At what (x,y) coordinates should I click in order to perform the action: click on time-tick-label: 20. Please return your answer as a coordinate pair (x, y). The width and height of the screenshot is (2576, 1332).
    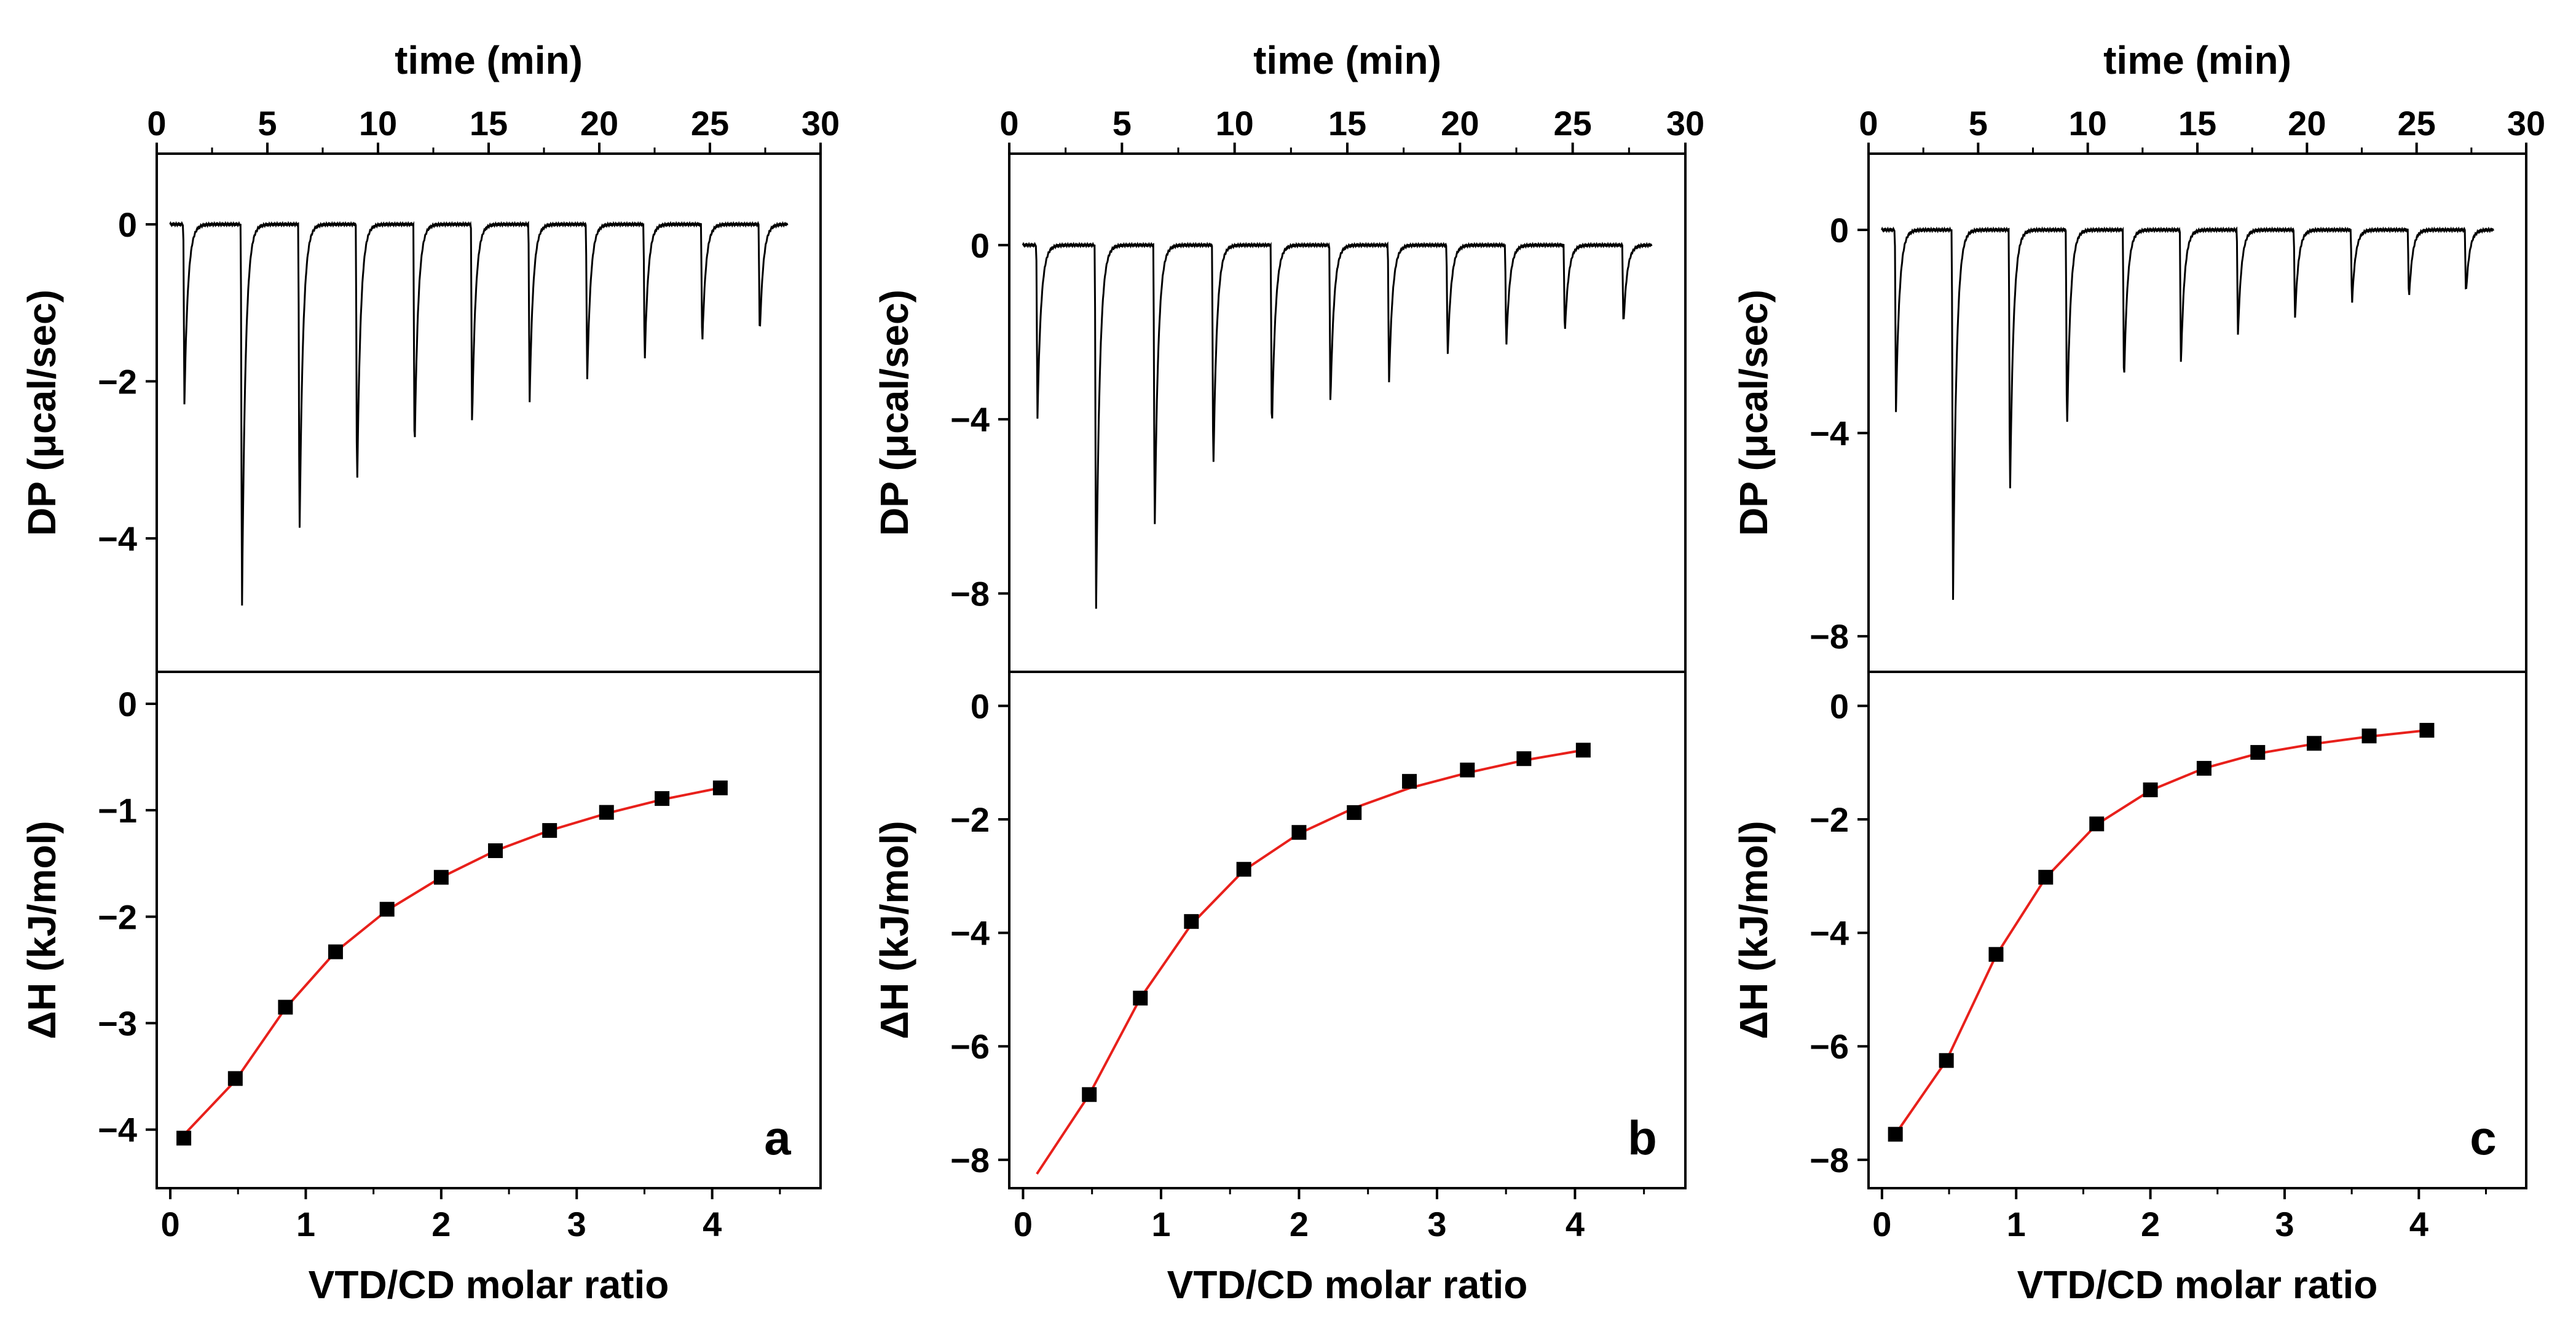
    Looking at the image, I should click on (1460, 123).